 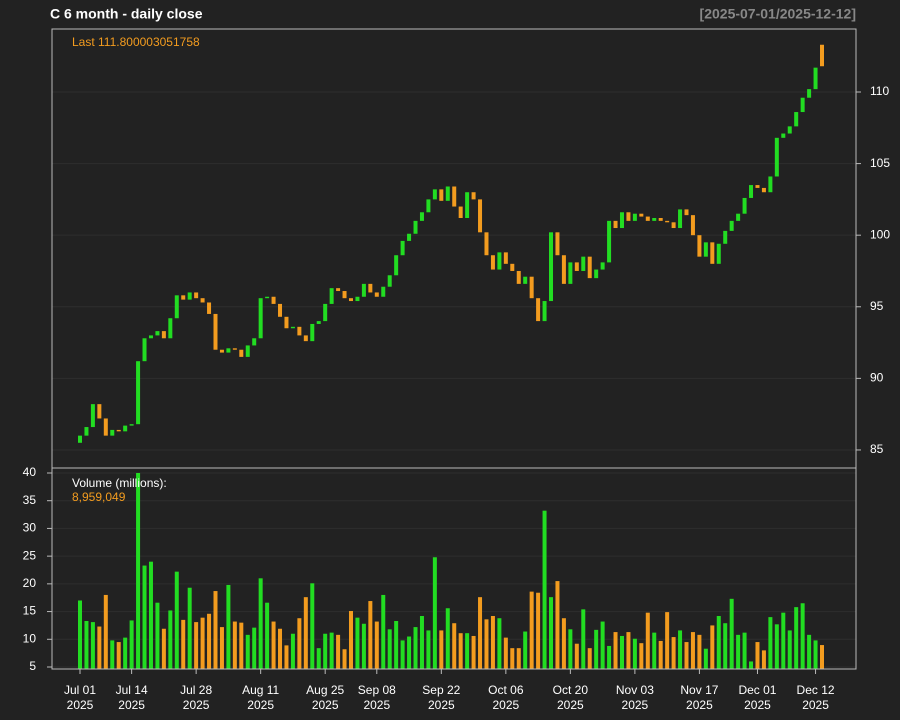 What do you see at coordinates (377, 690) in the screenshot?
I see `x-tick-label: Sep 08` at bounding box center [377, 690].